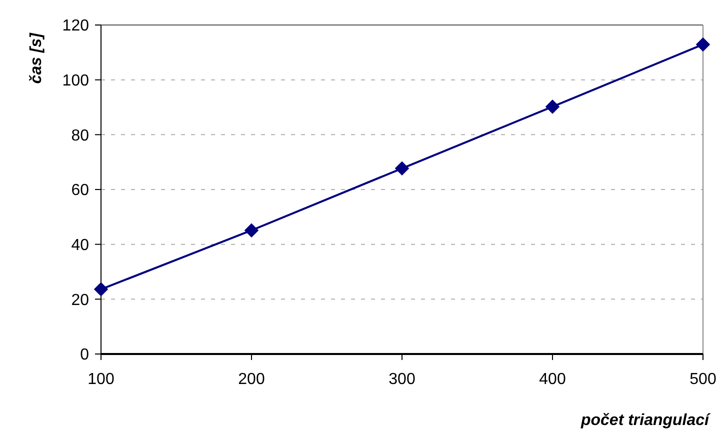 The image size is (721, 432). I want to click on x-tick-label: 500, so click(703, 379).